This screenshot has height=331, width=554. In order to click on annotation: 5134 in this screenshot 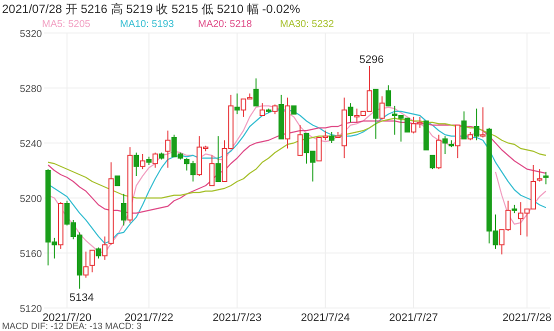, I will do `click(81, 298)`.